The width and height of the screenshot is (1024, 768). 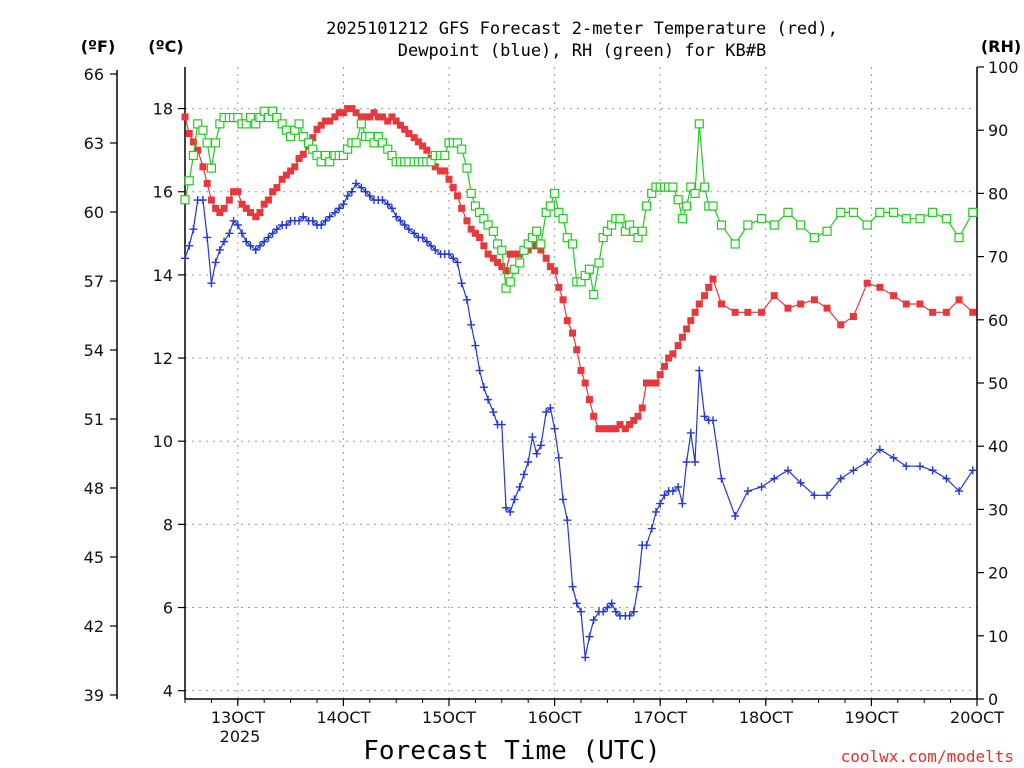 I want to click on source-credit: coolwx.com/modelts, so click(x=927, y=756).